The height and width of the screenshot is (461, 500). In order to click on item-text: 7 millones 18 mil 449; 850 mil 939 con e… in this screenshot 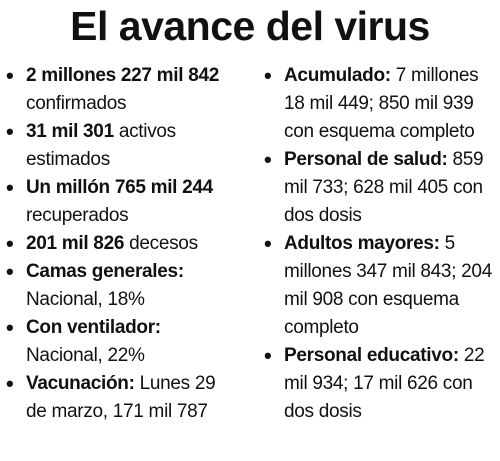, I will do `click(381, 103)`.